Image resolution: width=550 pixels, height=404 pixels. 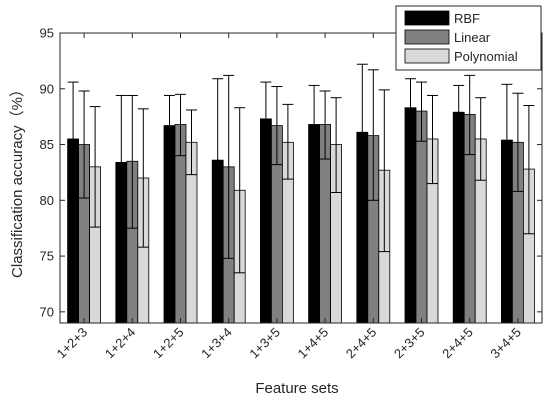 What do you see at coordinates (472, 37) in the screenshot?
I see `legend-label-linear: Linear` at bounding box center [472, 37].